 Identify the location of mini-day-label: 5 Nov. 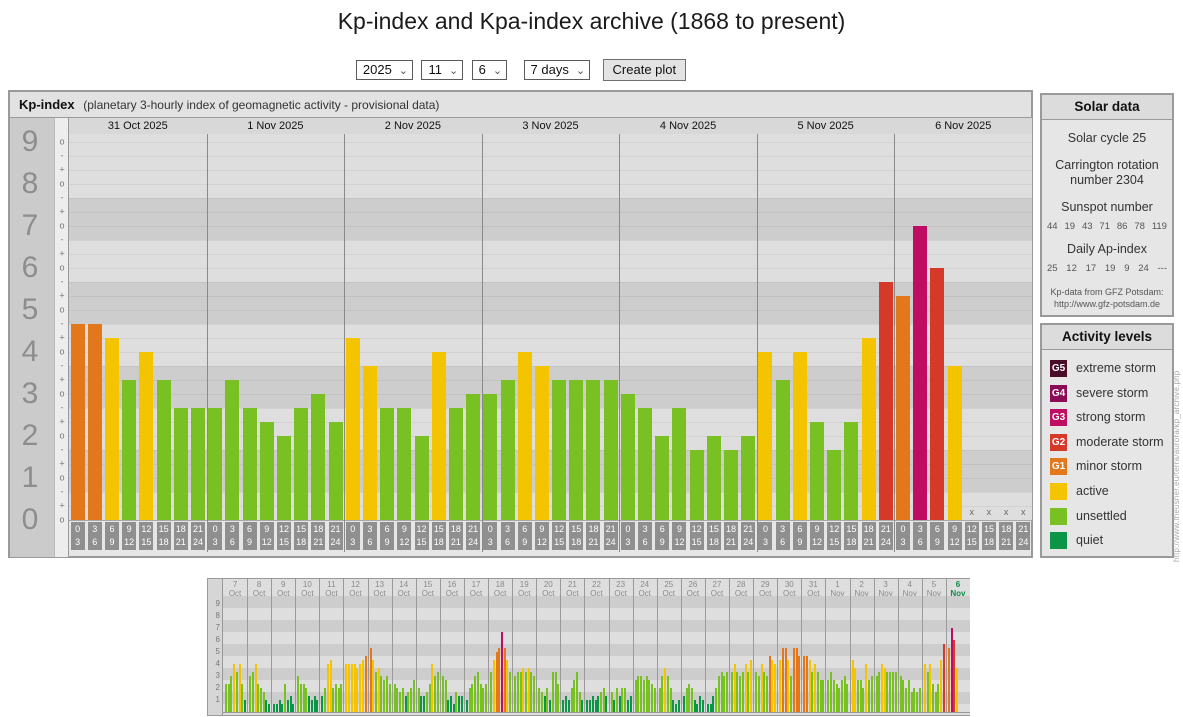
(933, 589).